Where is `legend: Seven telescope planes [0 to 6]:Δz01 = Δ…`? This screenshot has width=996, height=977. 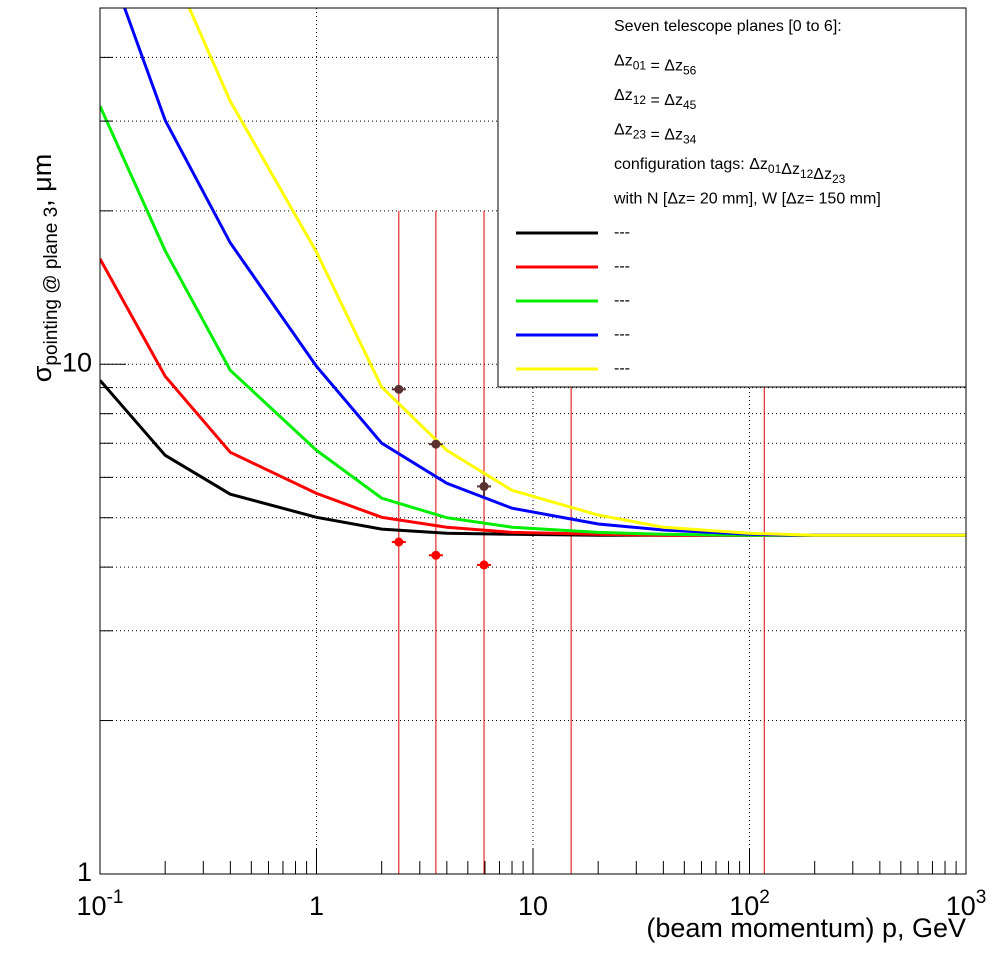
legend: Seven telescope planes [0 to 6]:Δz01 = Δ… is located at coordinates (698, 197).